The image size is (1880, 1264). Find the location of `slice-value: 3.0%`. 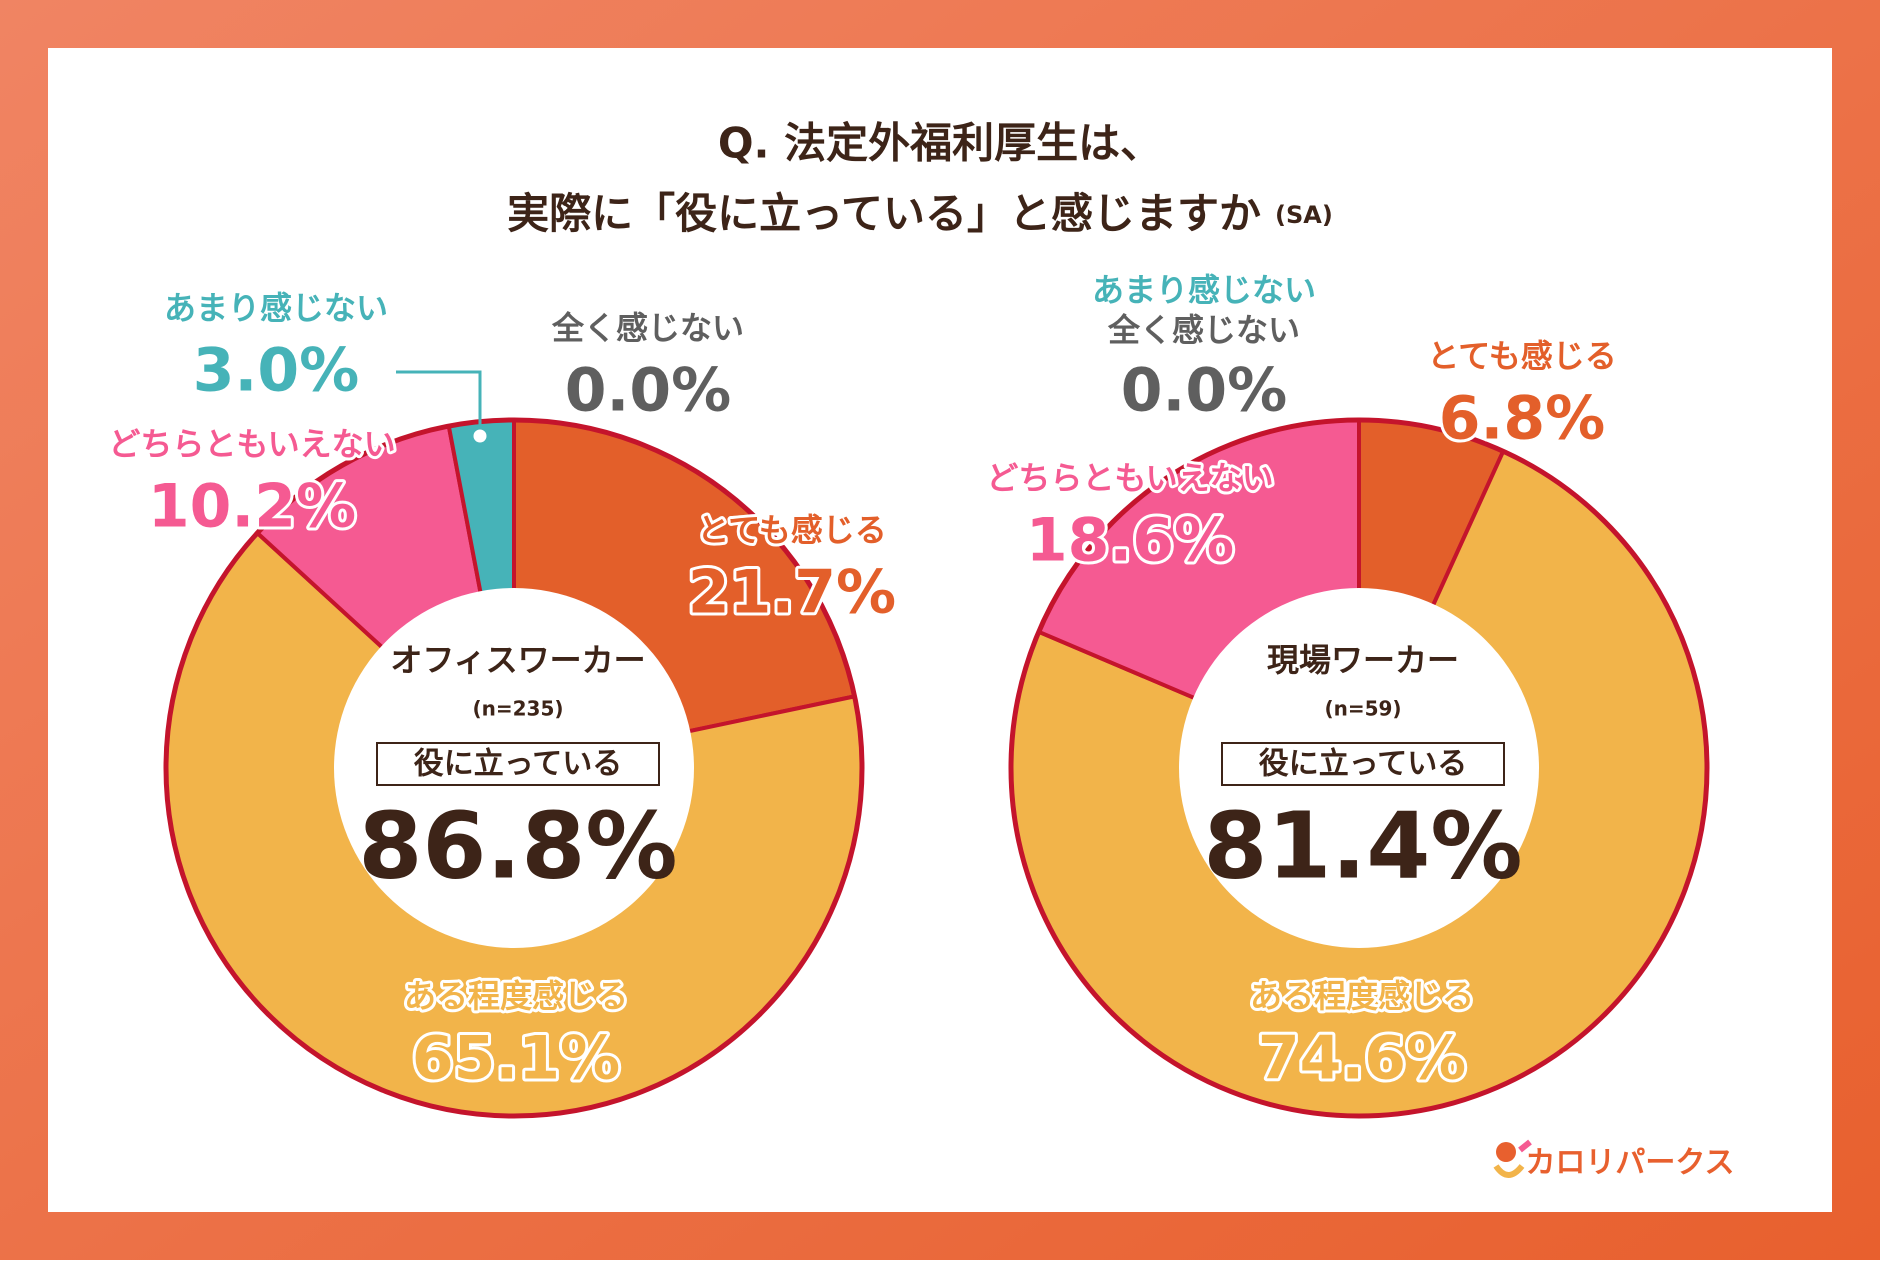

slice-value: 3.0% is located at coordinates (276, 371).